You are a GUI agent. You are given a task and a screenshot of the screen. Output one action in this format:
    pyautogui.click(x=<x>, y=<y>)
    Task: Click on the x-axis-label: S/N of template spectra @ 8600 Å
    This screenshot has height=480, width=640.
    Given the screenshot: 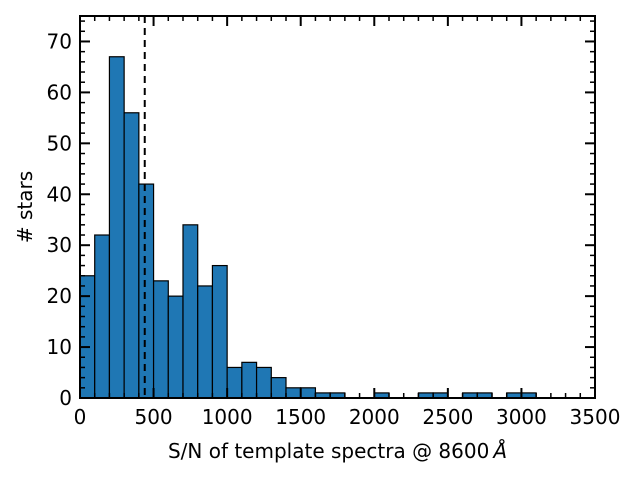 What is the action you would take?
    pyautogui.click(x=337, y=451)
    